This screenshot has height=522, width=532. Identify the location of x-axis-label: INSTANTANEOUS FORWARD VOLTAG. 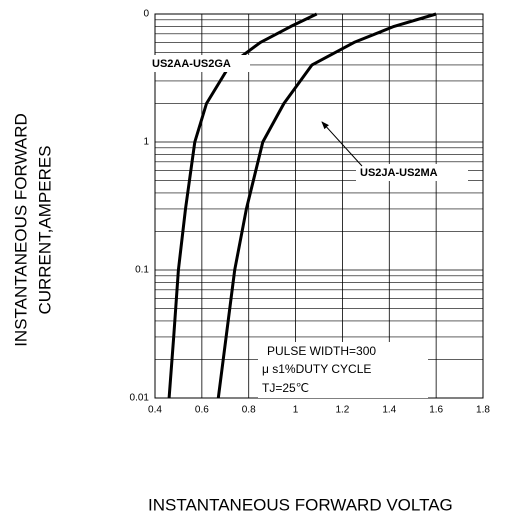
(300, 504).